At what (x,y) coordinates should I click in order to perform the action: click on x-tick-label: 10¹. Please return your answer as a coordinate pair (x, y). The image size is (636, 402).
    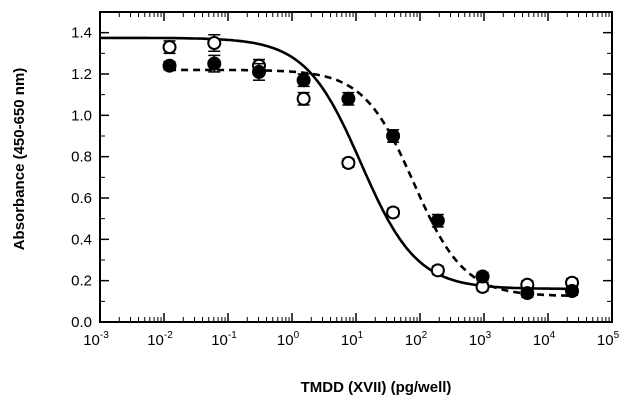
    Looking at the image, I should click on (352, 339).